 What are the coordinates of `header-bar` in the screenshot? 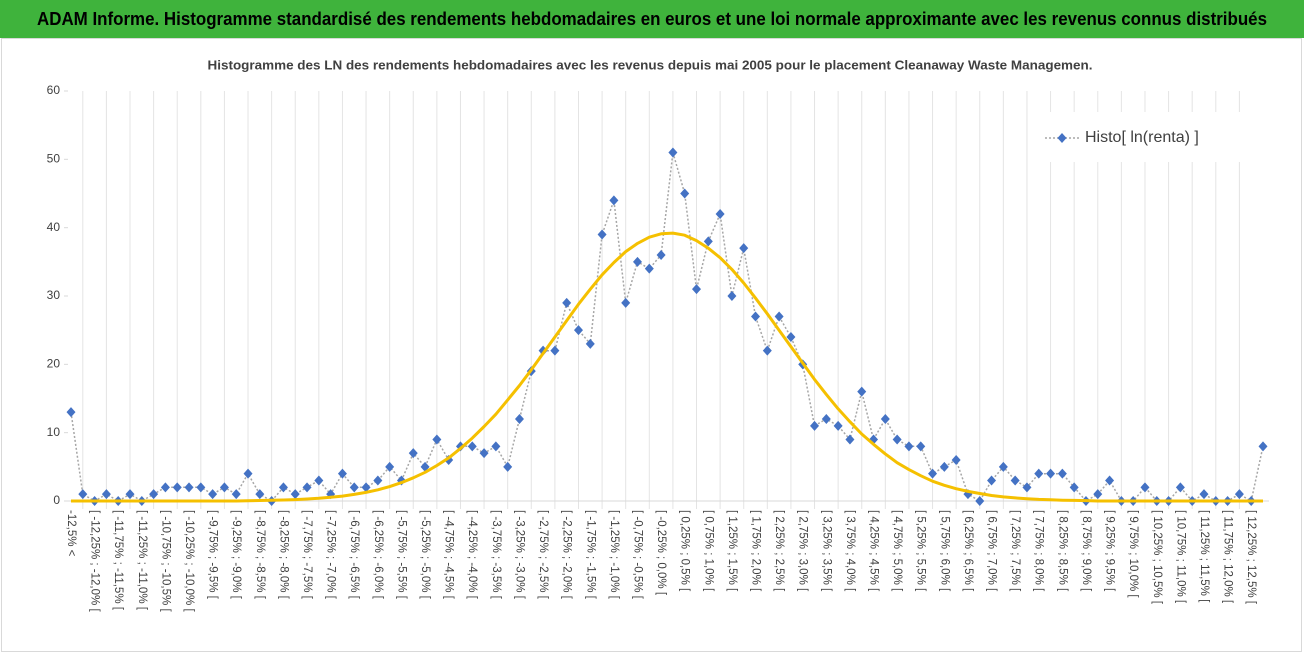 It's located at (652, 19).